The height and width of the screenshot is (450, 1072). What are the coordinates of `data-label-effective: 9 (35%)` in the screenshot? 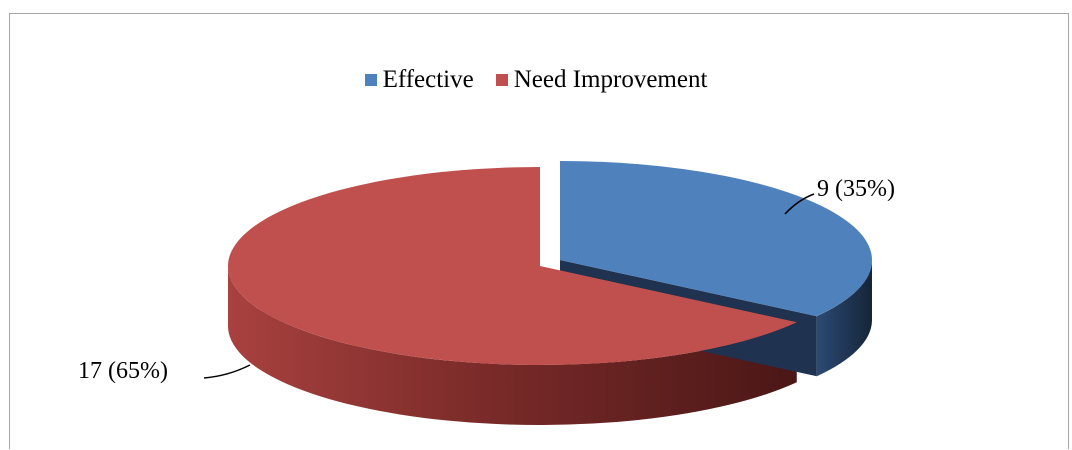 It's located at (856, 189).